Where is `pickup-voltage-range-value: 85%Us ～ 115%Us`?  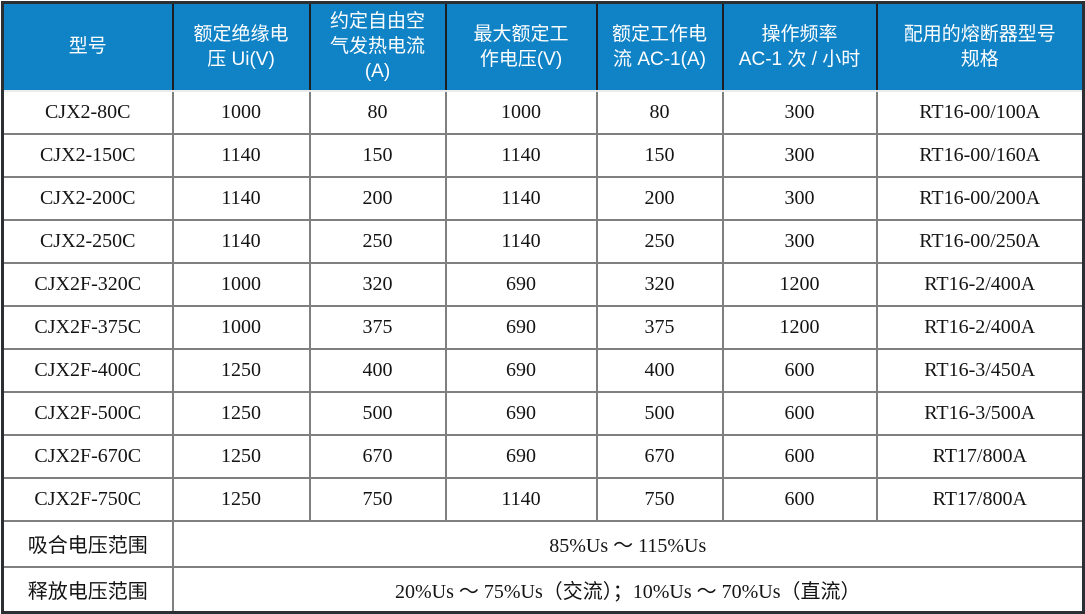
pickup-voltage-range-value: 85%Us ～ 115%Us is located at coordinates (628, 543).